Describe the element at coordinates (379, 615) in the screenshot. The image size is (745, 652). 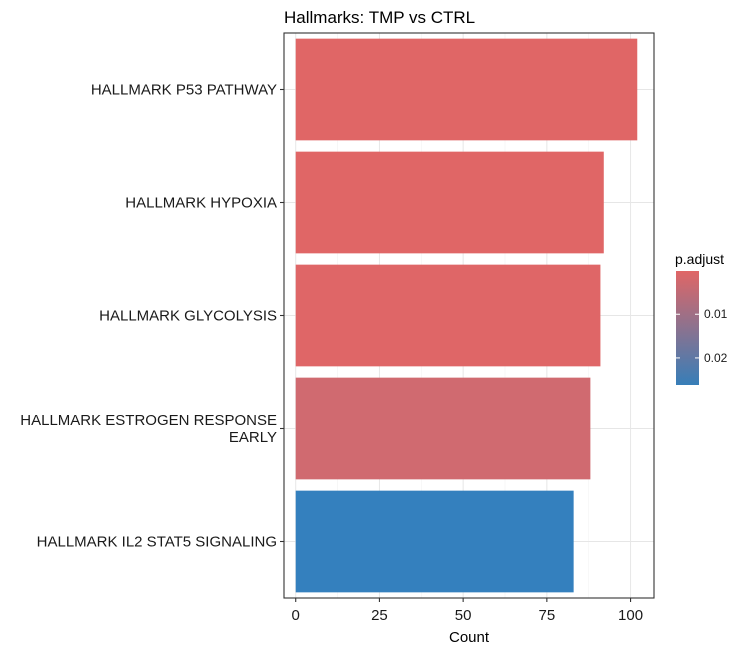
I see `x-tick-label: 25` at that location.